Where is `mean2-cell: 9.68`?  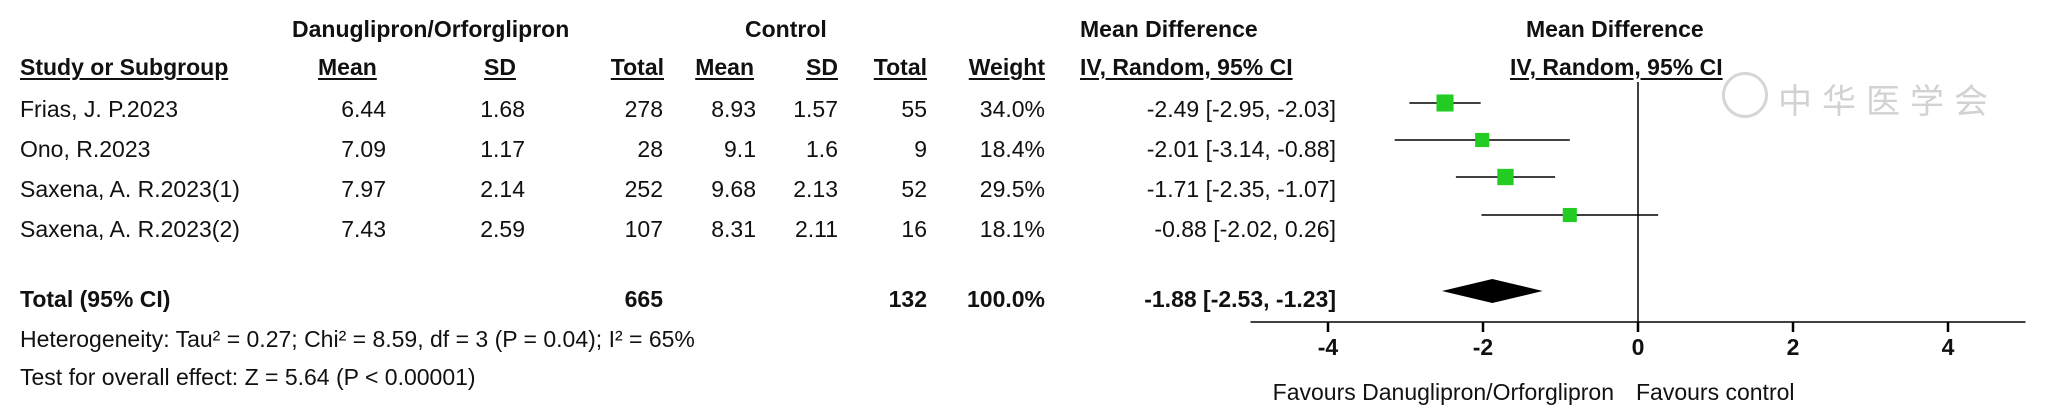 mean2-cell: 9.68 is located at coordinates (733, 189).